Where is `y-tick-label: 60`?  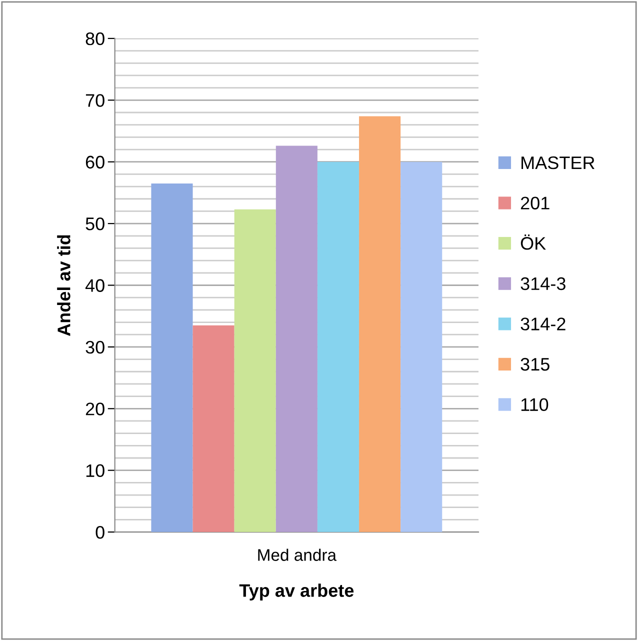 y-tick-label: 60 is located at coordinates (95, 162).